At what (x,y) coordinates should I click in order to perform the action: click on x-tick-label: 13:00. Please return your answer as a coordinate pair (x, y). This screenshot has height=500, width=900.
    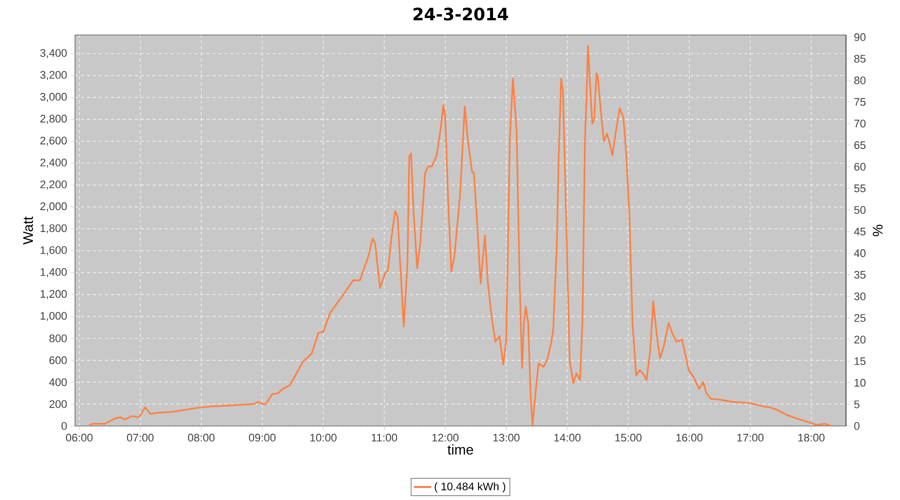
    Looking at the image, I should click on (506, 438).